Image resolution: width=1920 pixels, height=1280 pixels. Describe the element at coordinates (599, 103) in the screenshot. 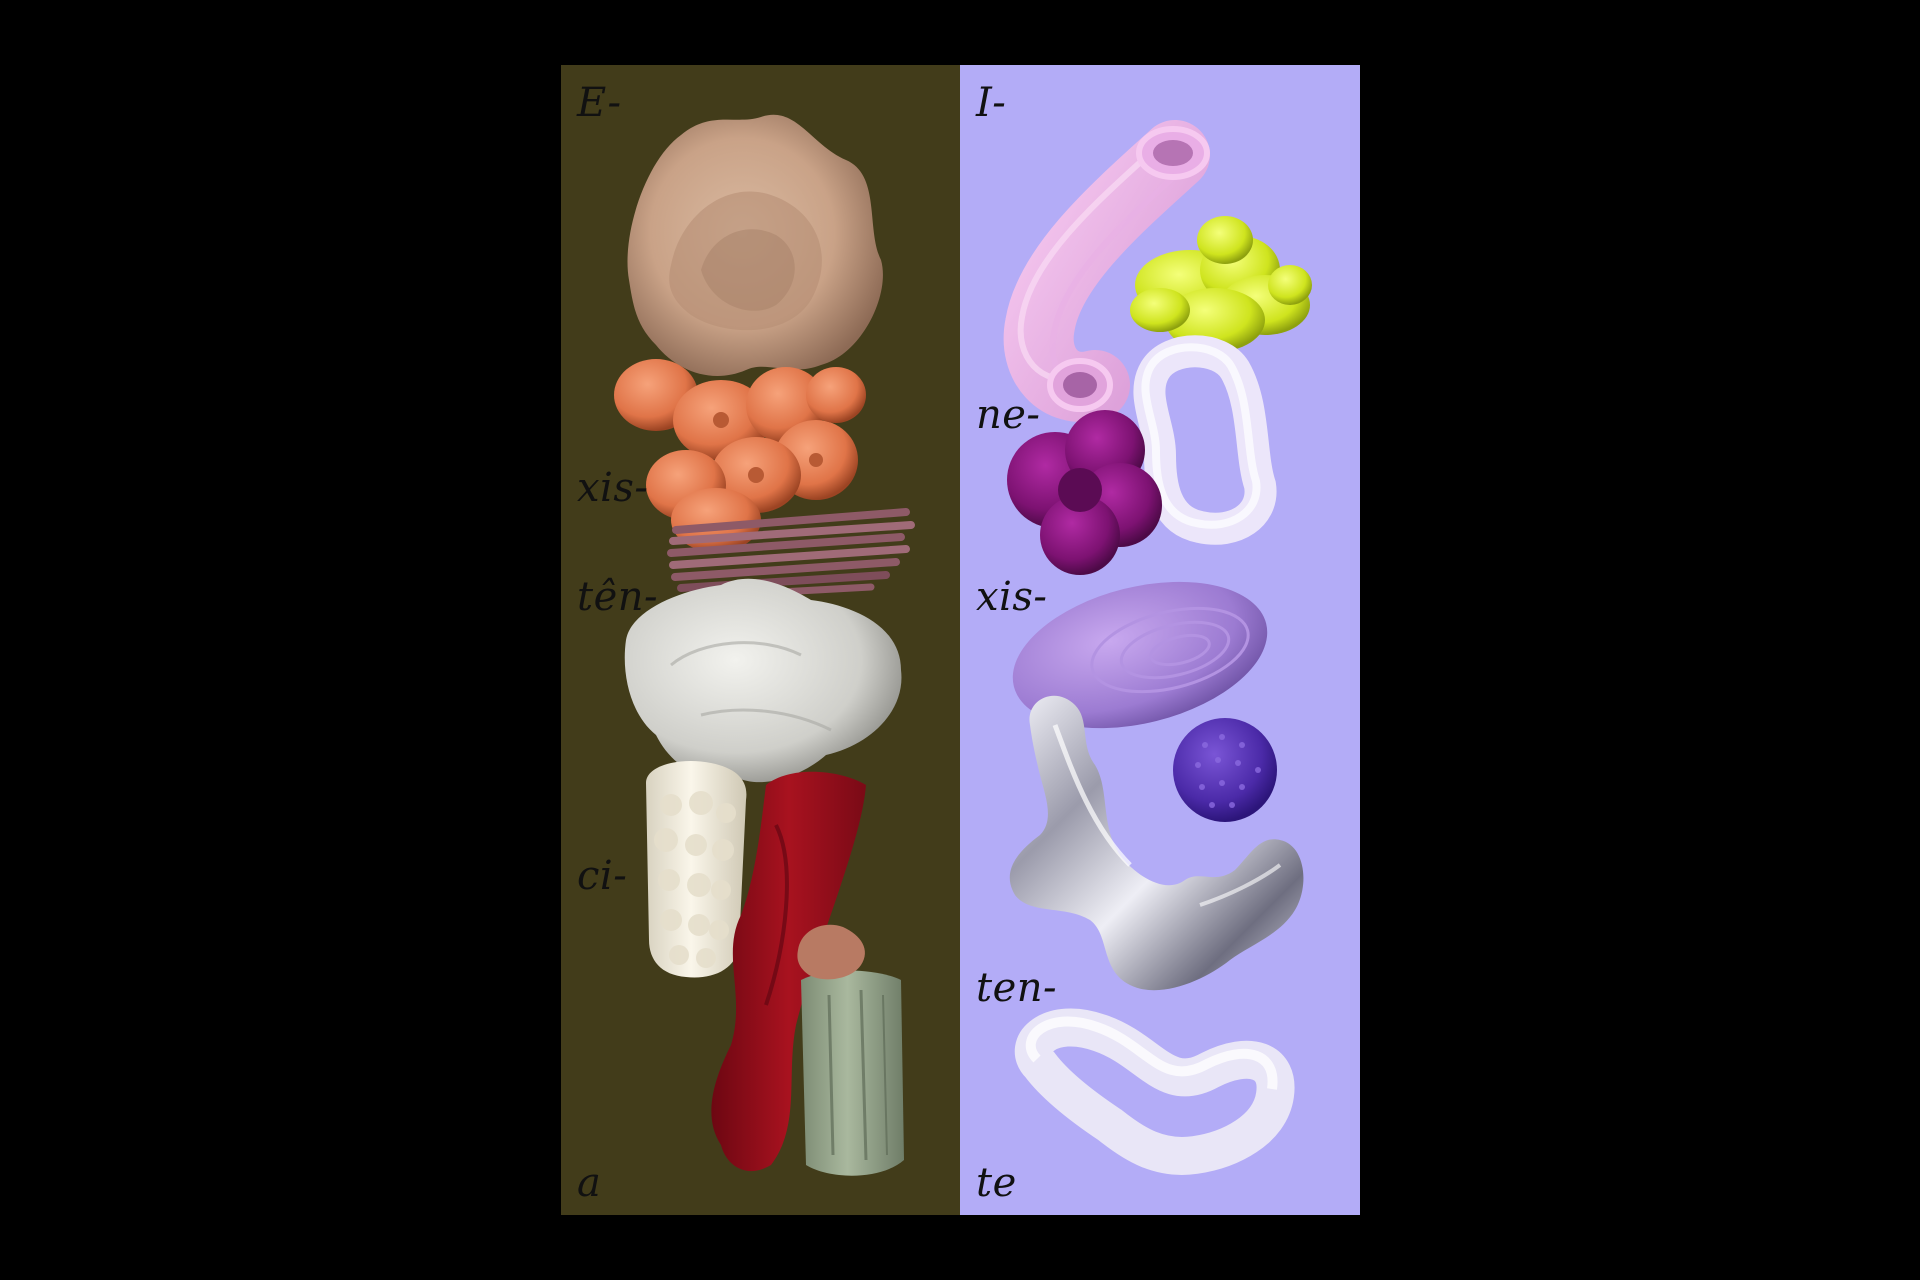

I see `left-syllable-1: E-` at that location.